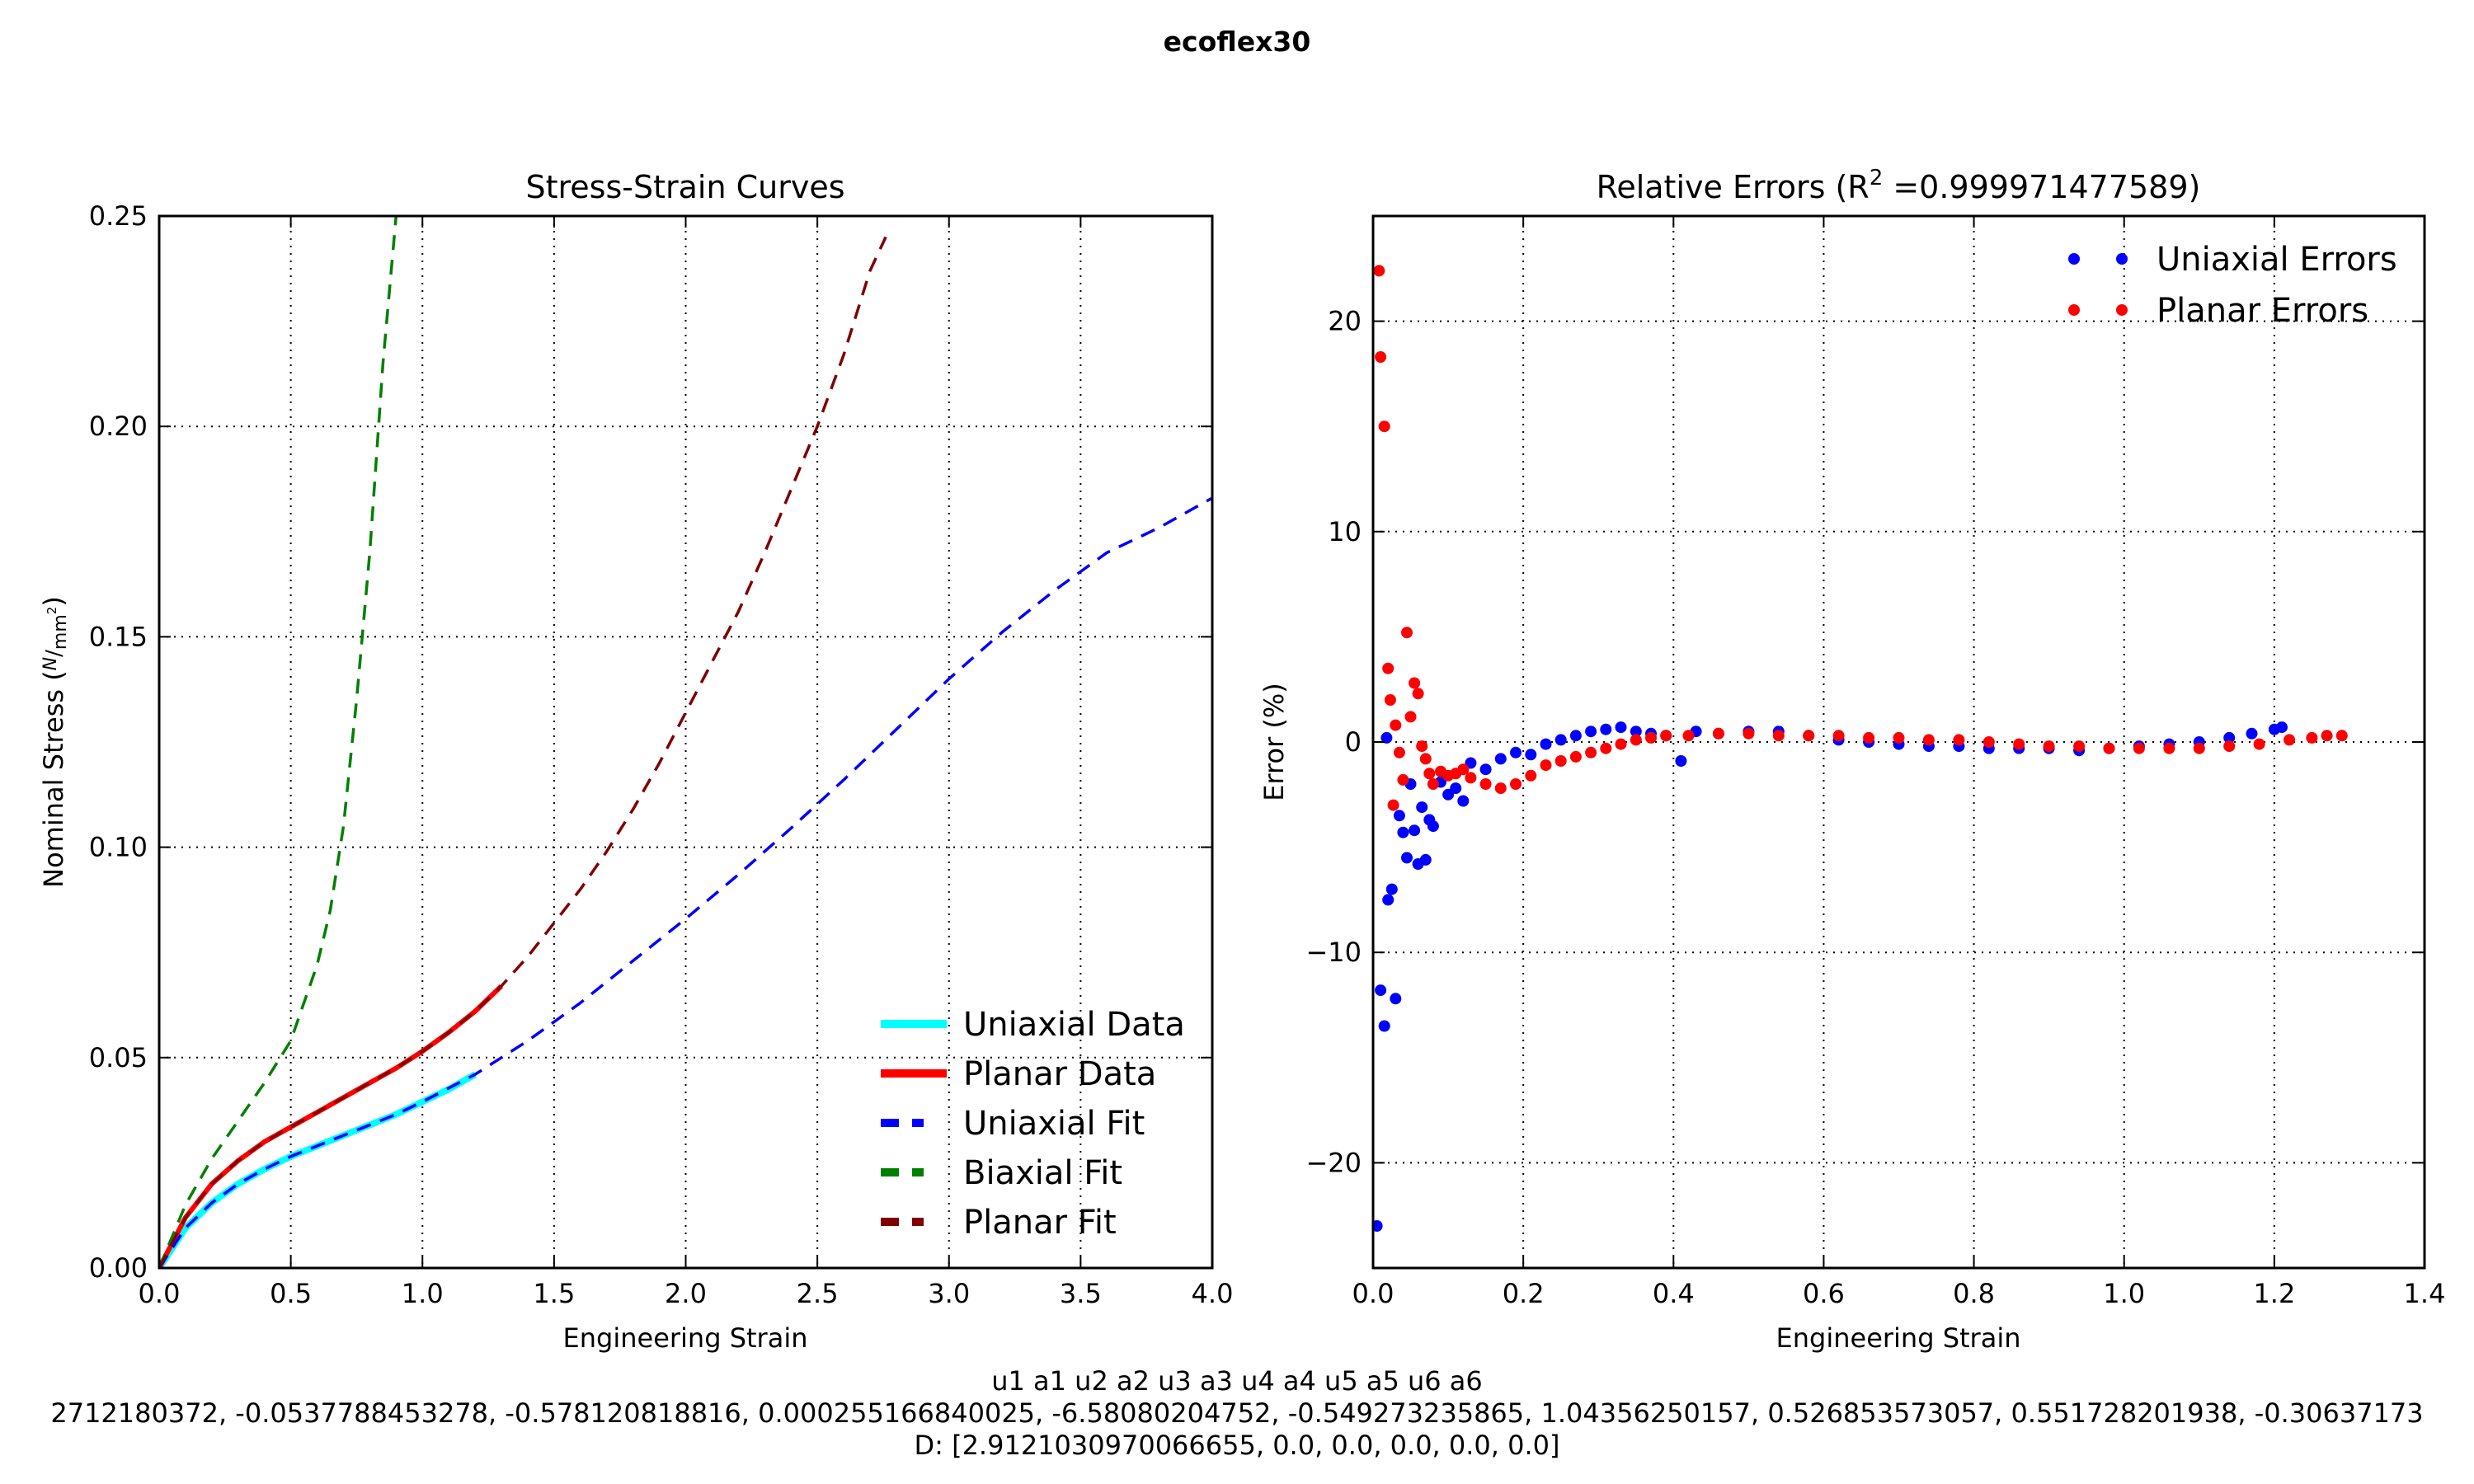 The height and width of the screenshot is (1484, 2474). What do you see at coordinates (1237, 42) in the screenshot?
I see `figure-suptitle: ecoflex30` at bounding box center [1237, 42].